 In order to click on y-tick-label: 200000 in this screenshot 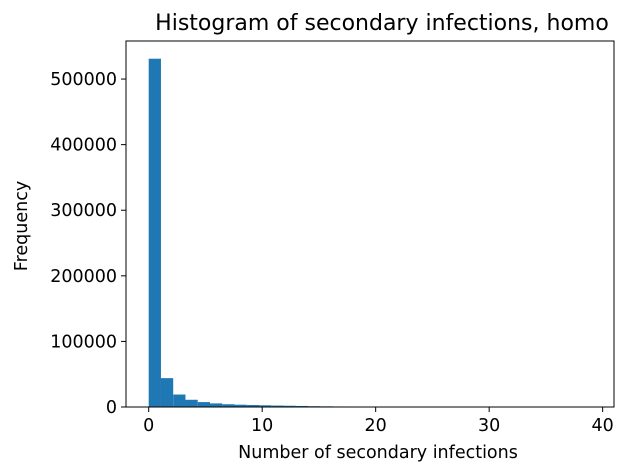, I will do `click(83, 277)`.